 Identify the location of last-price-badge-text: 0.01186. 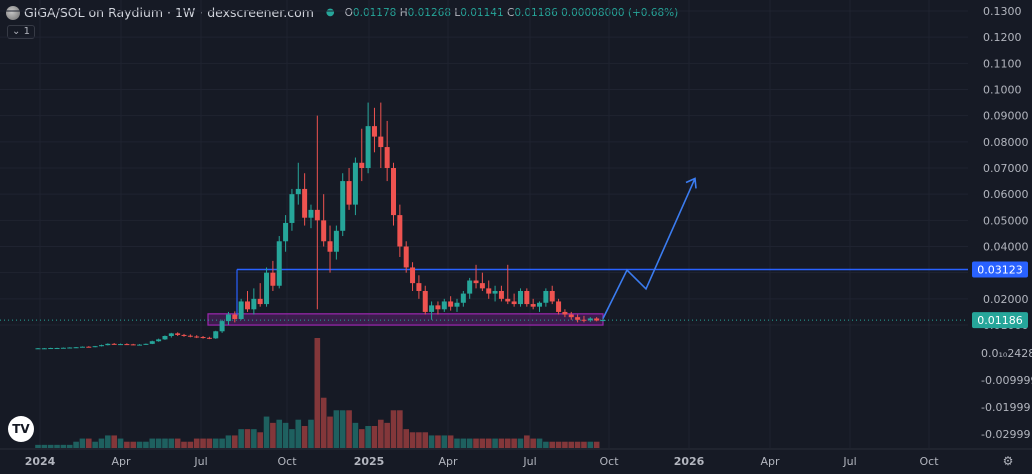
(1000, 320).